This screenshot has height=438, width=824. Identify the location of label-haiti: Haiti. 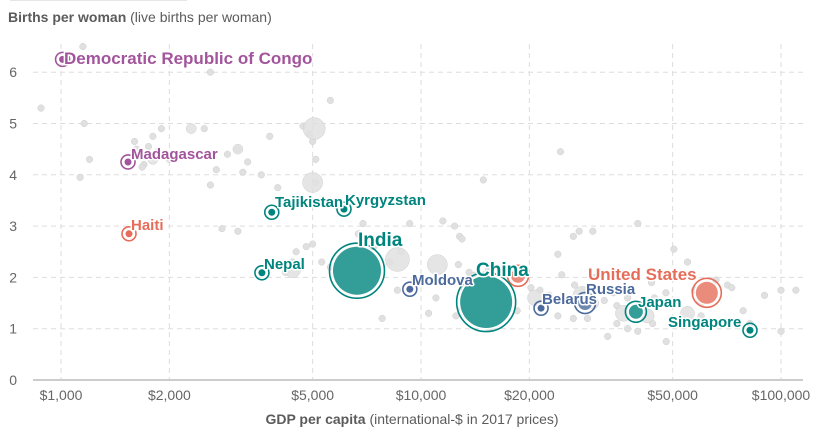
(147, 225).